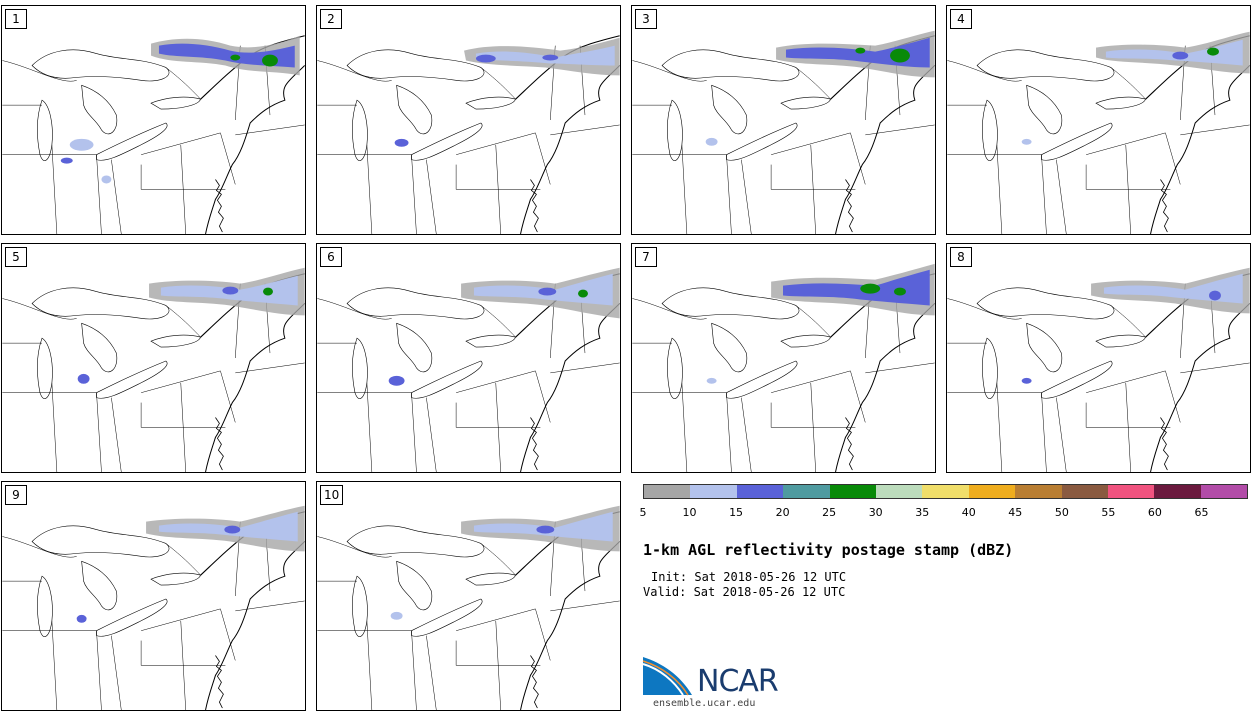 This screenshot has width=1260, height=712. I want to click on colorbar-tick-label: 45, so click(1015, 512).